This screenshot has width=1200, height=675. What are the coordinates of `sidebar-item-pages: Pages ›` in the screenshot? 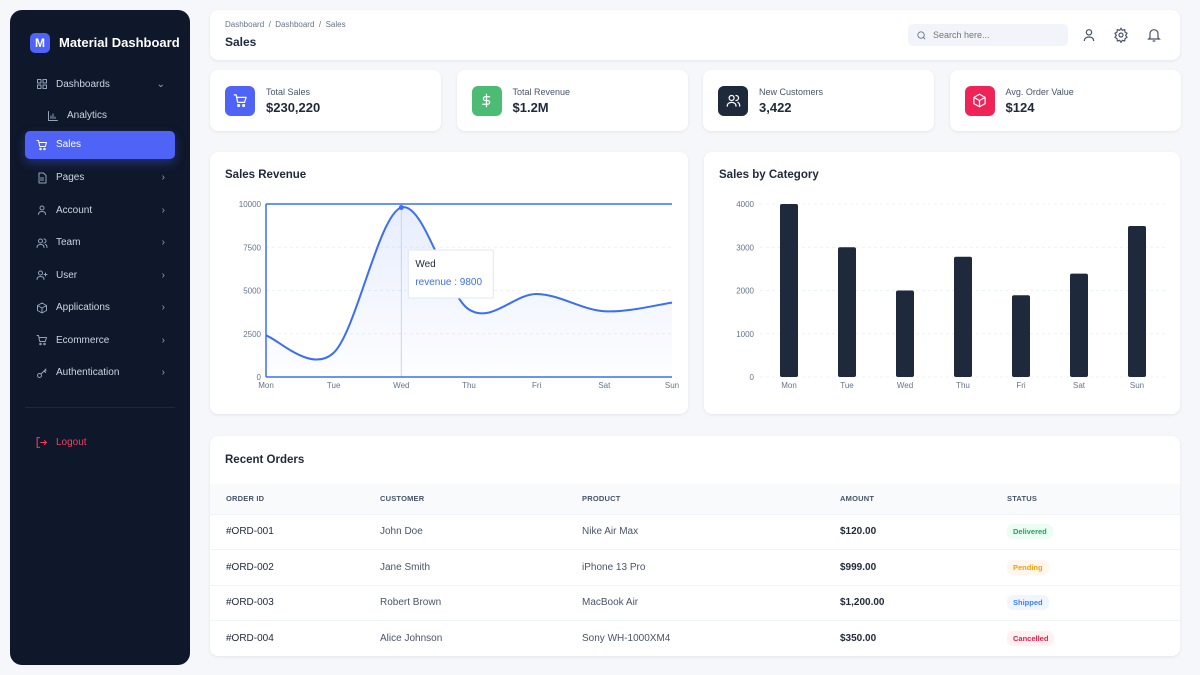 It's located at (100, 178).